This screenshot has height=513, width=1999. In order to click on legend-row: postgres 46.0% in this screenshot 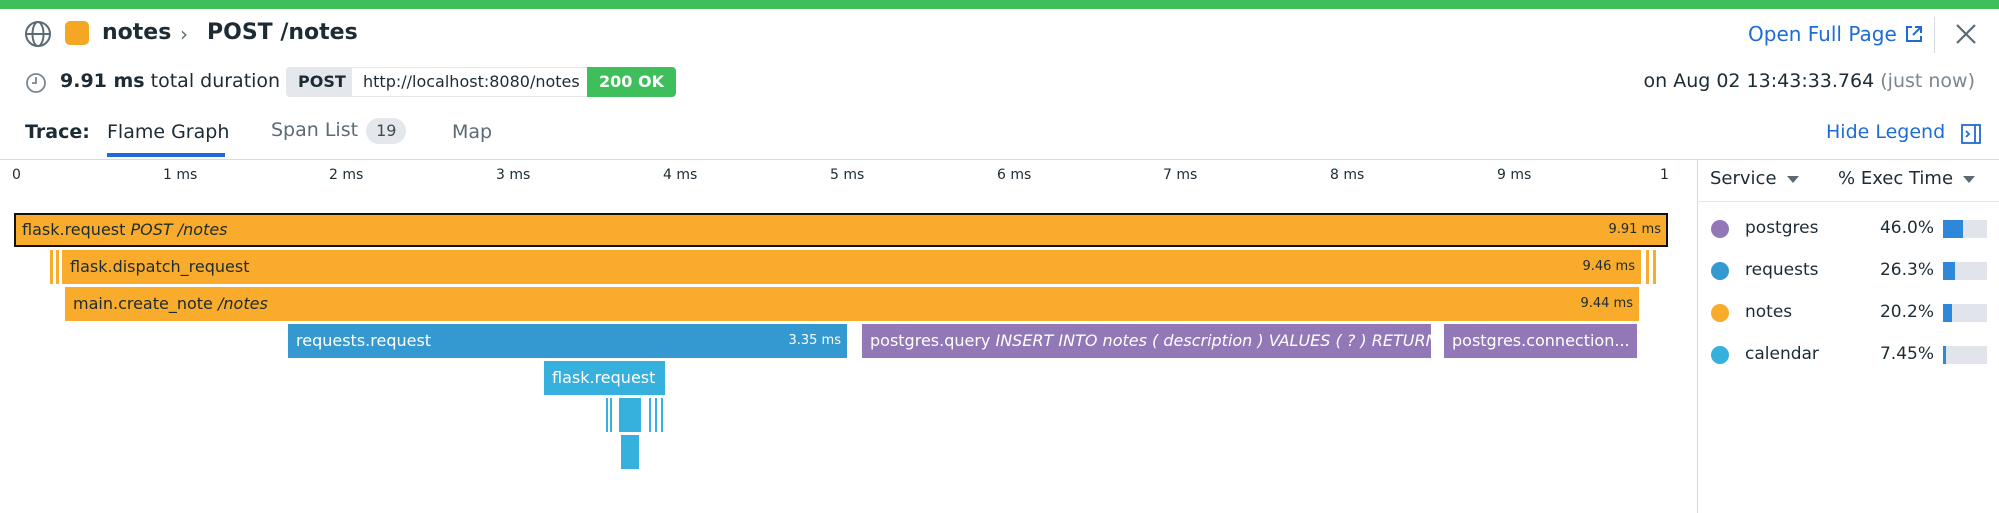, I will do `click(1848, 229)`.